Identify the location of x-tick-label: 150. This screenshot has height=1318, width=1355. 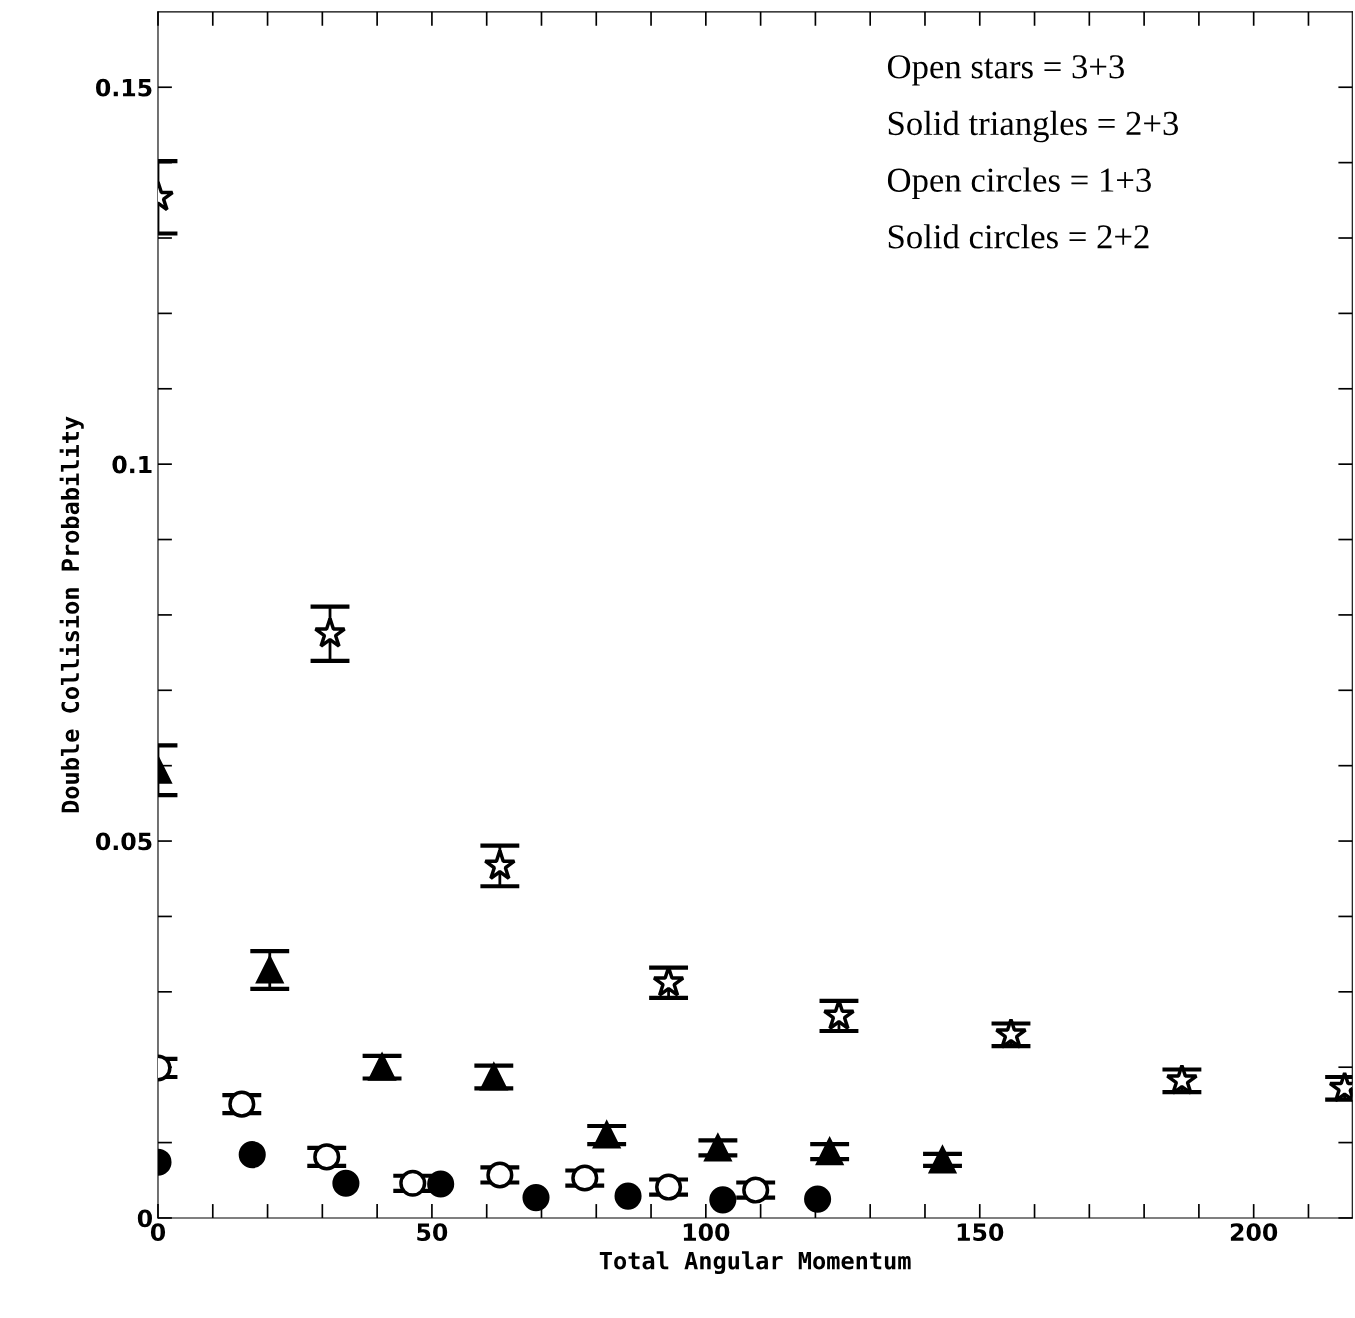
(980, 1232).